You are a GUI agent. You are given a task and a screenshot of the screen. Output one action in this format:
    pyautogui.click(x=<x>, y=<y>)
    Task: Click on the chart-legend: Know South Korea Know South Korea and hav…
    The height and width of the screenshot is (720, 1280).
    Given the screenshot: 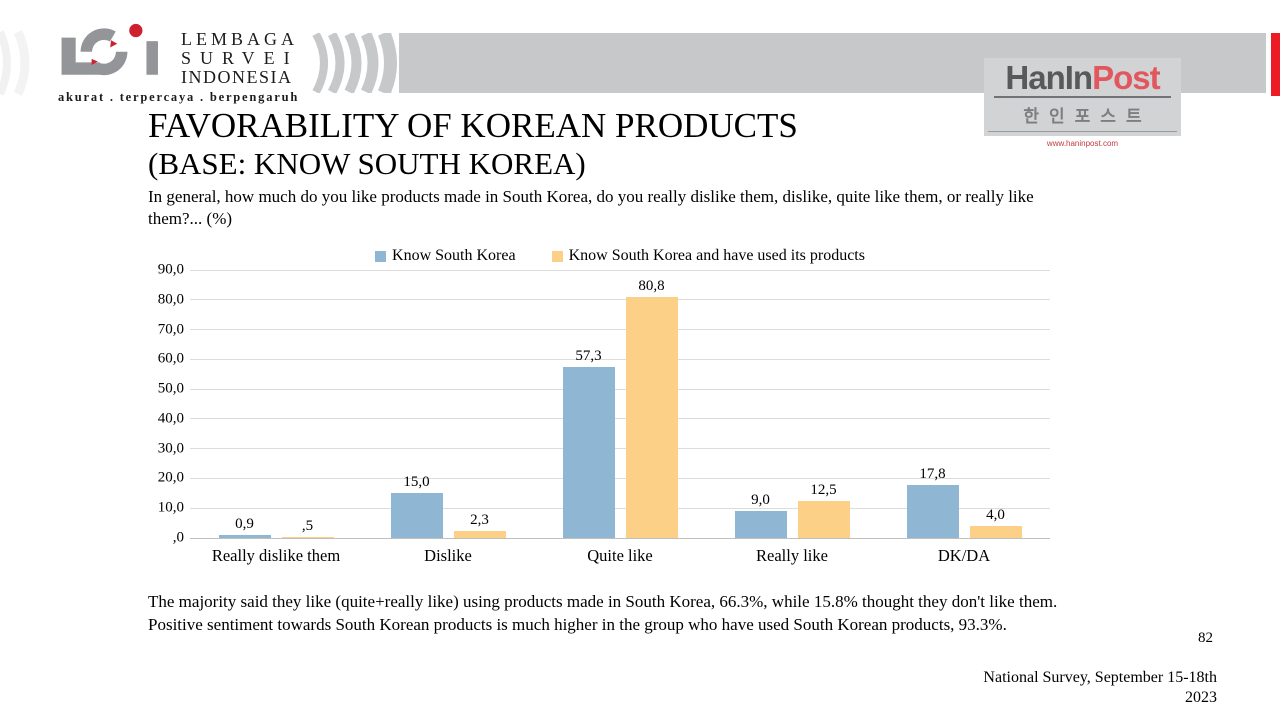 What is the action you would take?
    pyautogui.click(x=620, y=256)
    